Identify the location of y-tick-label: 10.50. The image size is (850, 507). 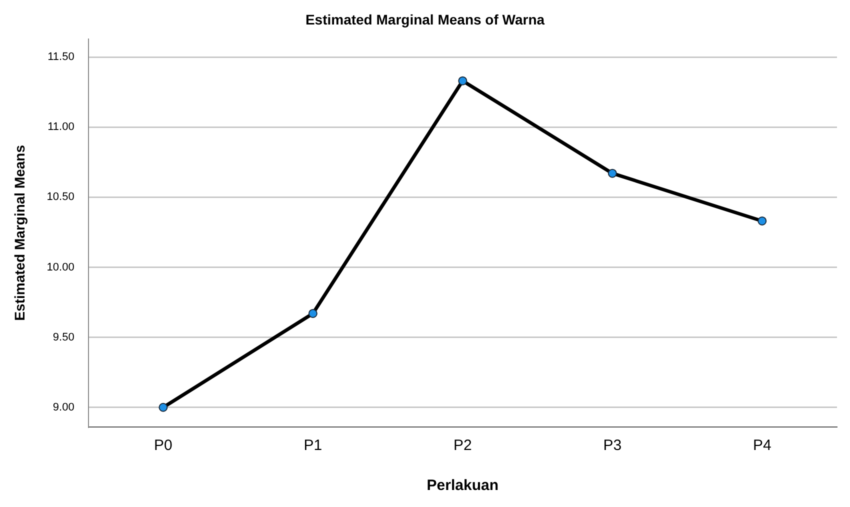
(60, 197).